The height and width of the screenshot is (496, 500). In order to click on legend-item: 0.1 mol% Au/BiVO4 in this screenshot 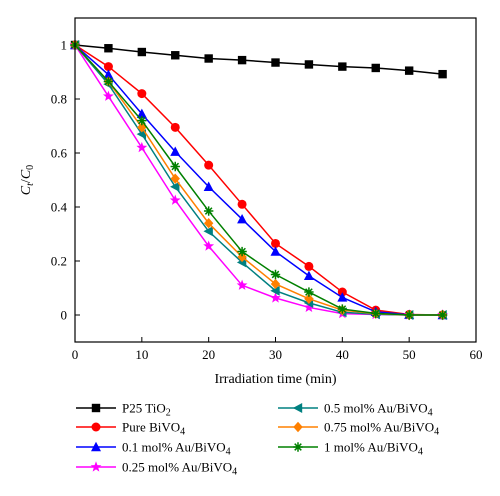, I will do `click(153, 449)`.